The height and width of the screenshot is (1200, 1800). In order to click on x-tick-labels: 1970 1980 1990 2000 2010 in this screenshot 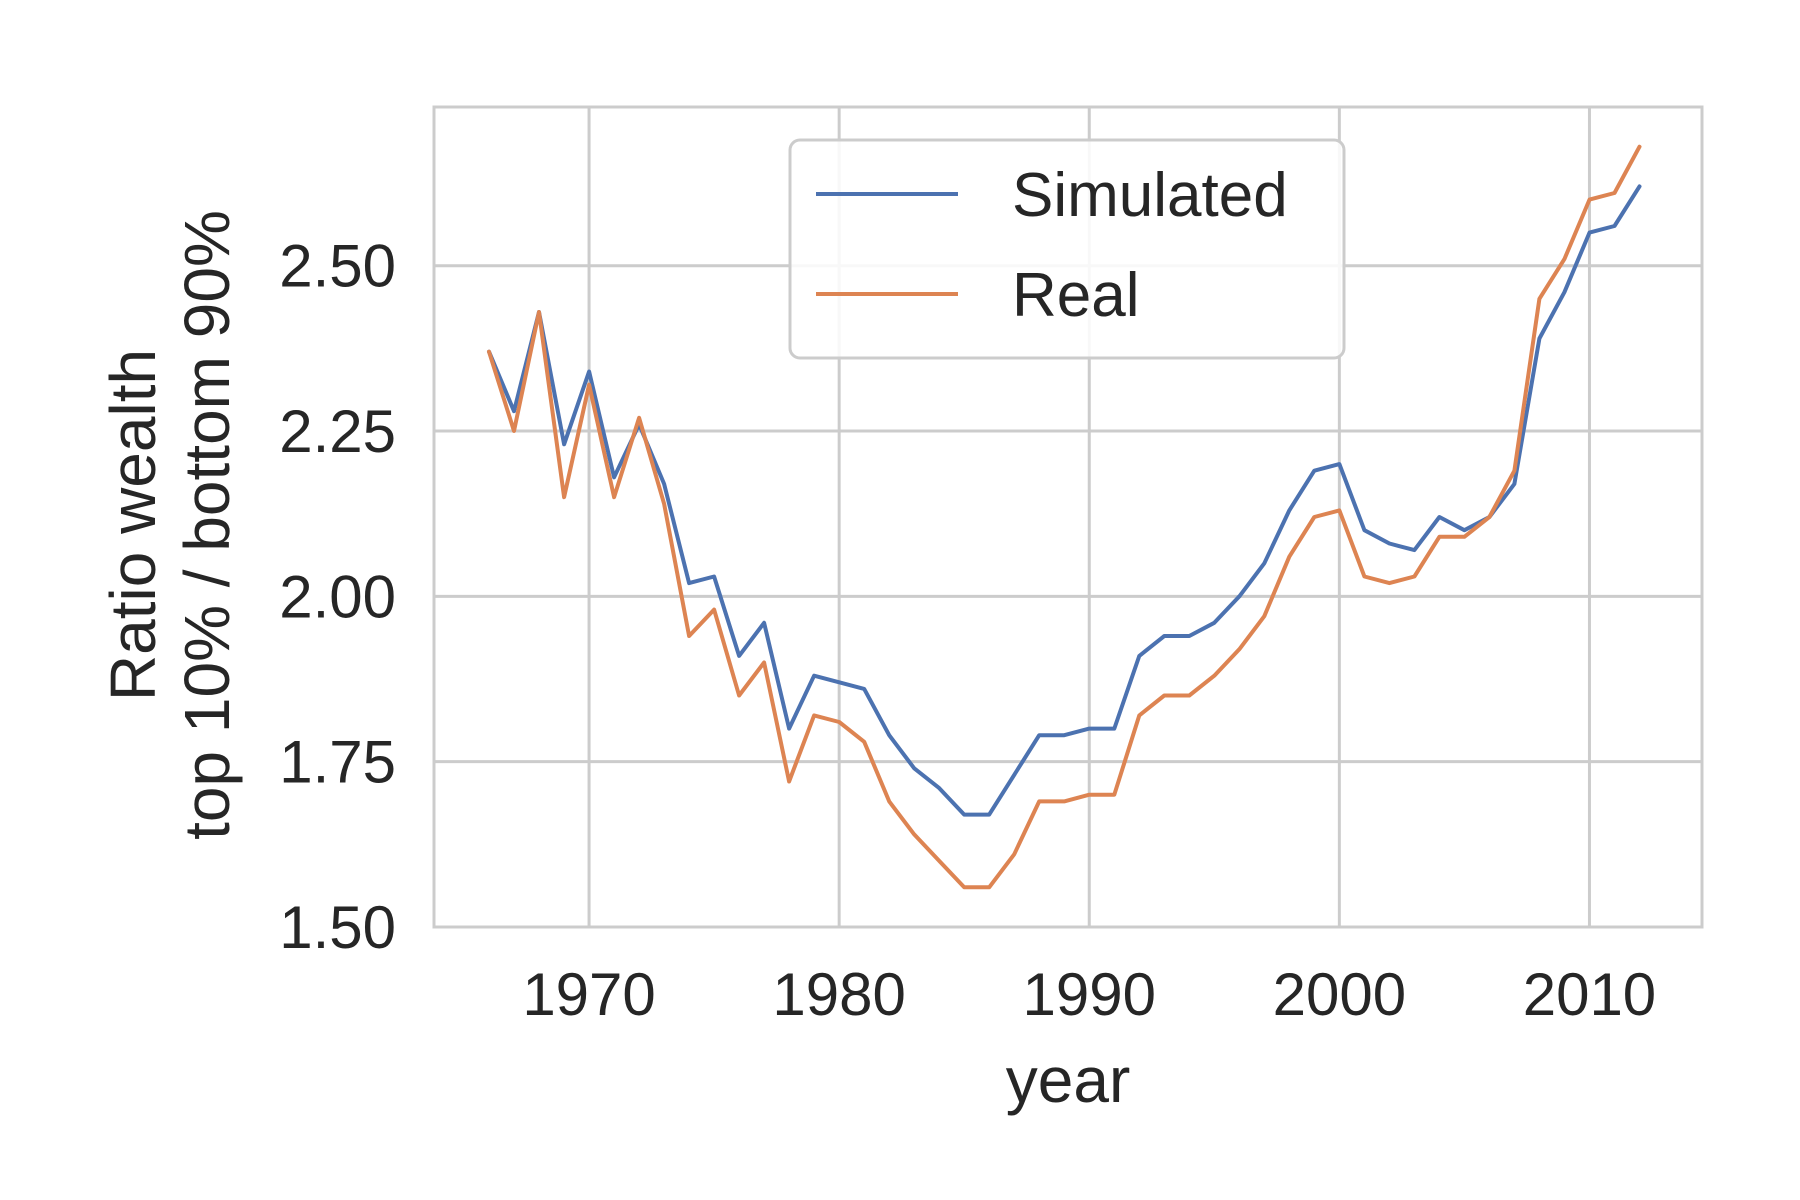, I will do `click(1089, 994)`.